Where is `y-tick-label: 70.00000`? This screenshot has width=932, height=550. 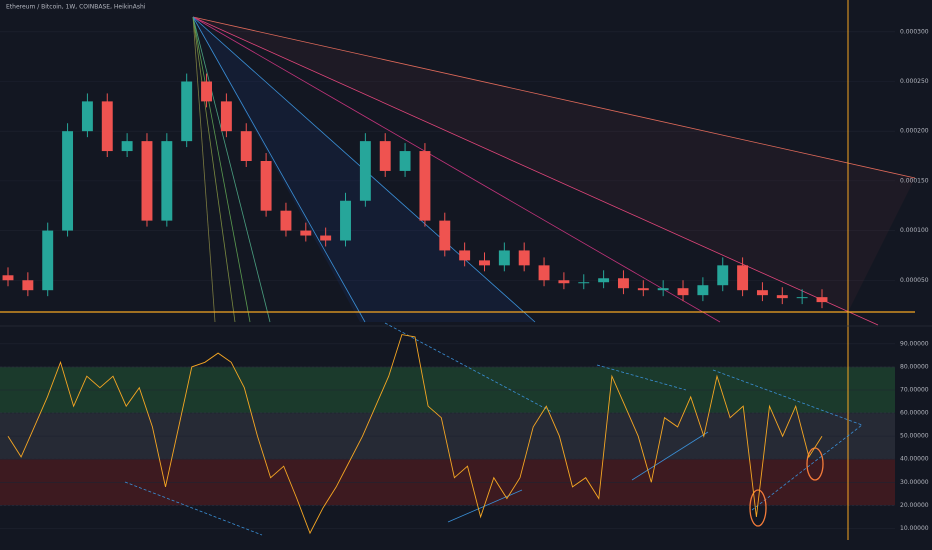
y-tick-label: 70.00000 is located at coordinates (914, 390).